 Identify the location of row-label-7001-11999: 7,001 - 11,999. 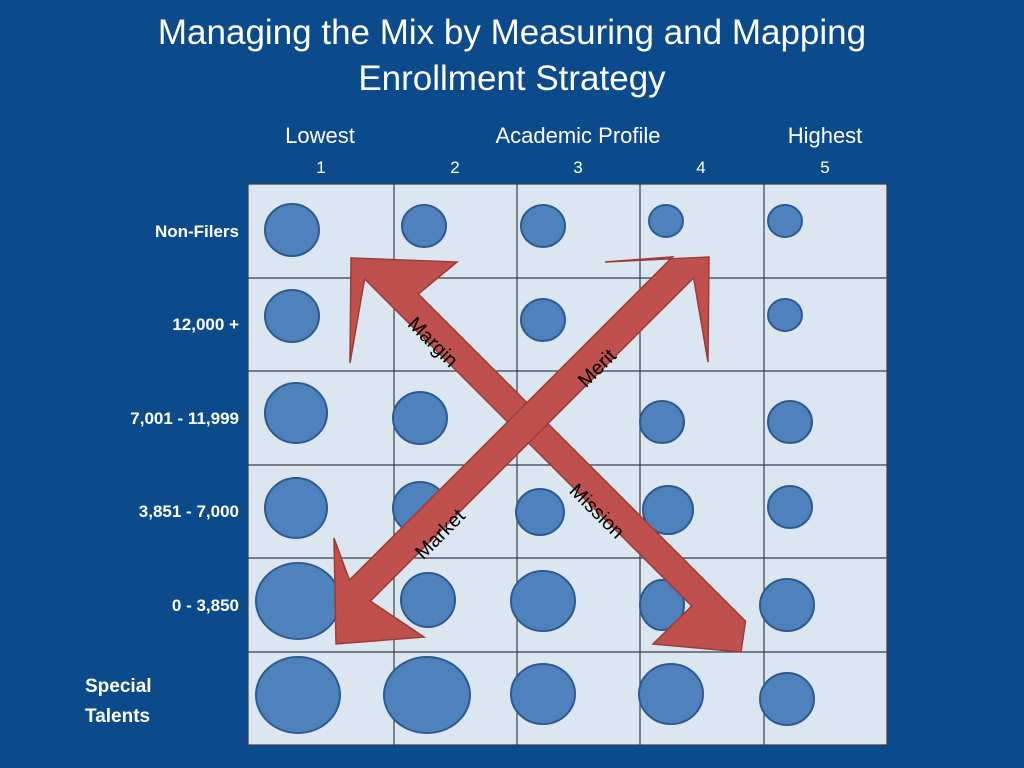
(184, 418).